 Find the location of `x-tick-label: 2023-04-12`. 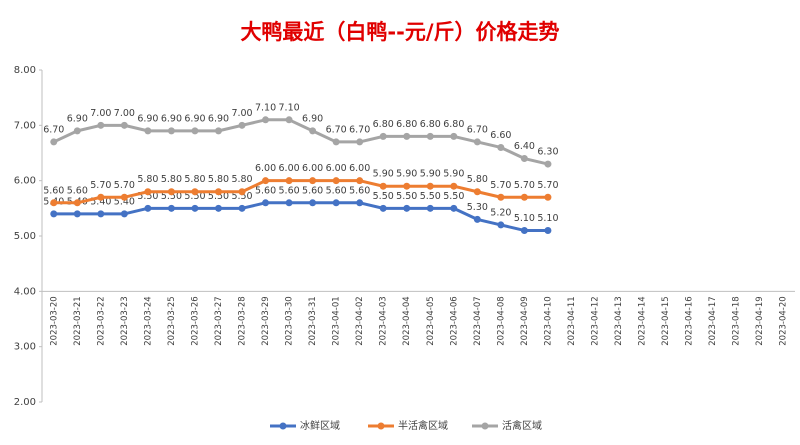

x-tick-label: 2023-04-12 is located at coordinates (595, 320).